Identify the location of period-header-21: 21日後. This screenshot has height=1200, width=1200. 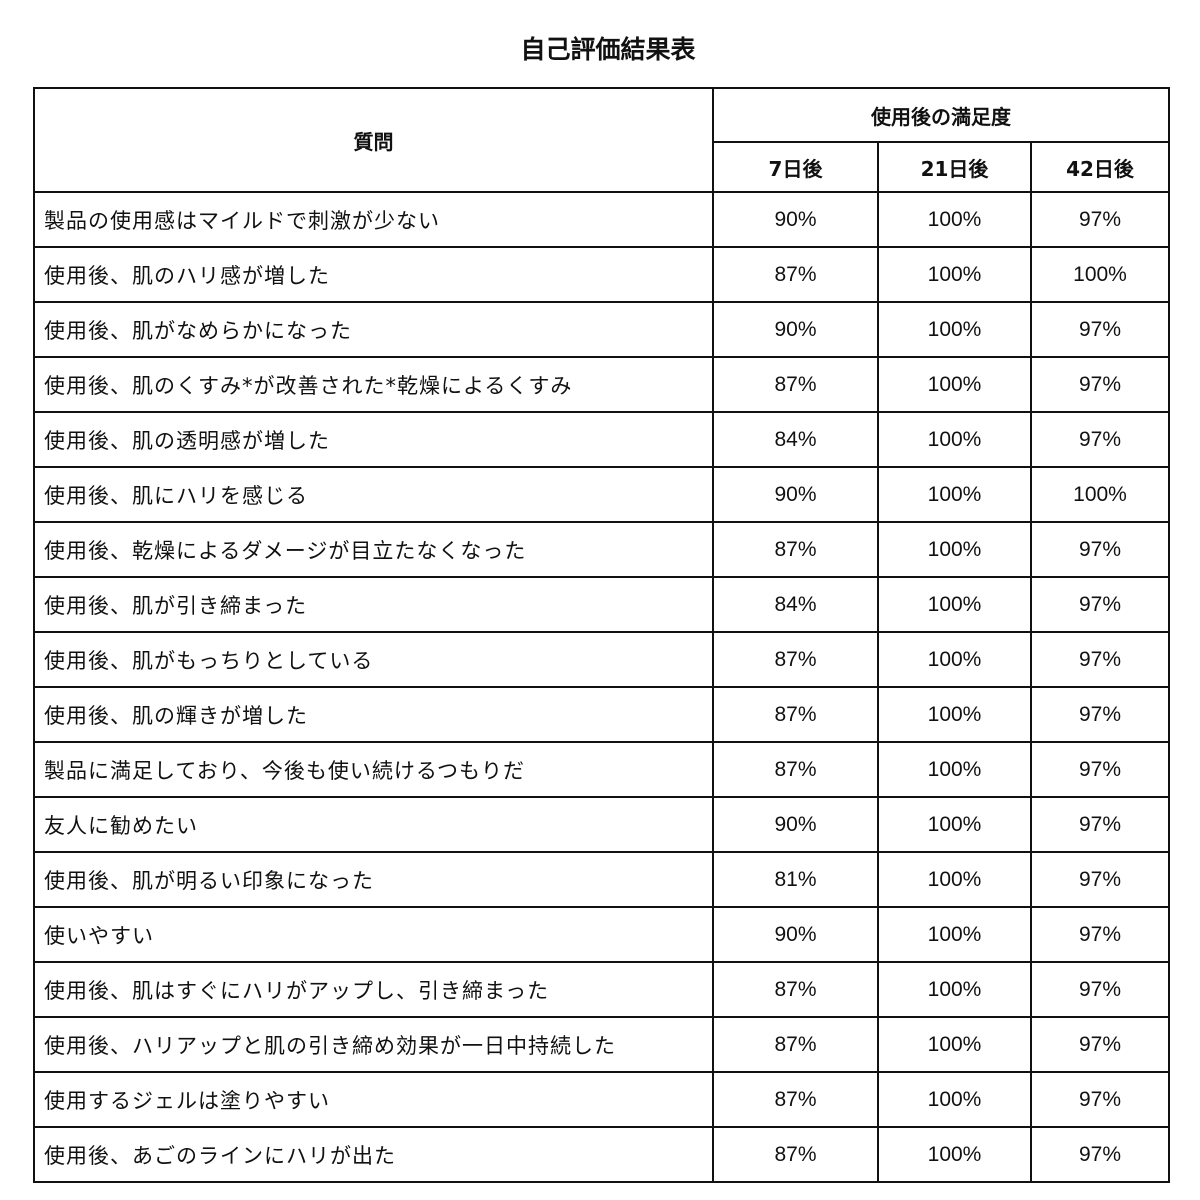
(954, 167).